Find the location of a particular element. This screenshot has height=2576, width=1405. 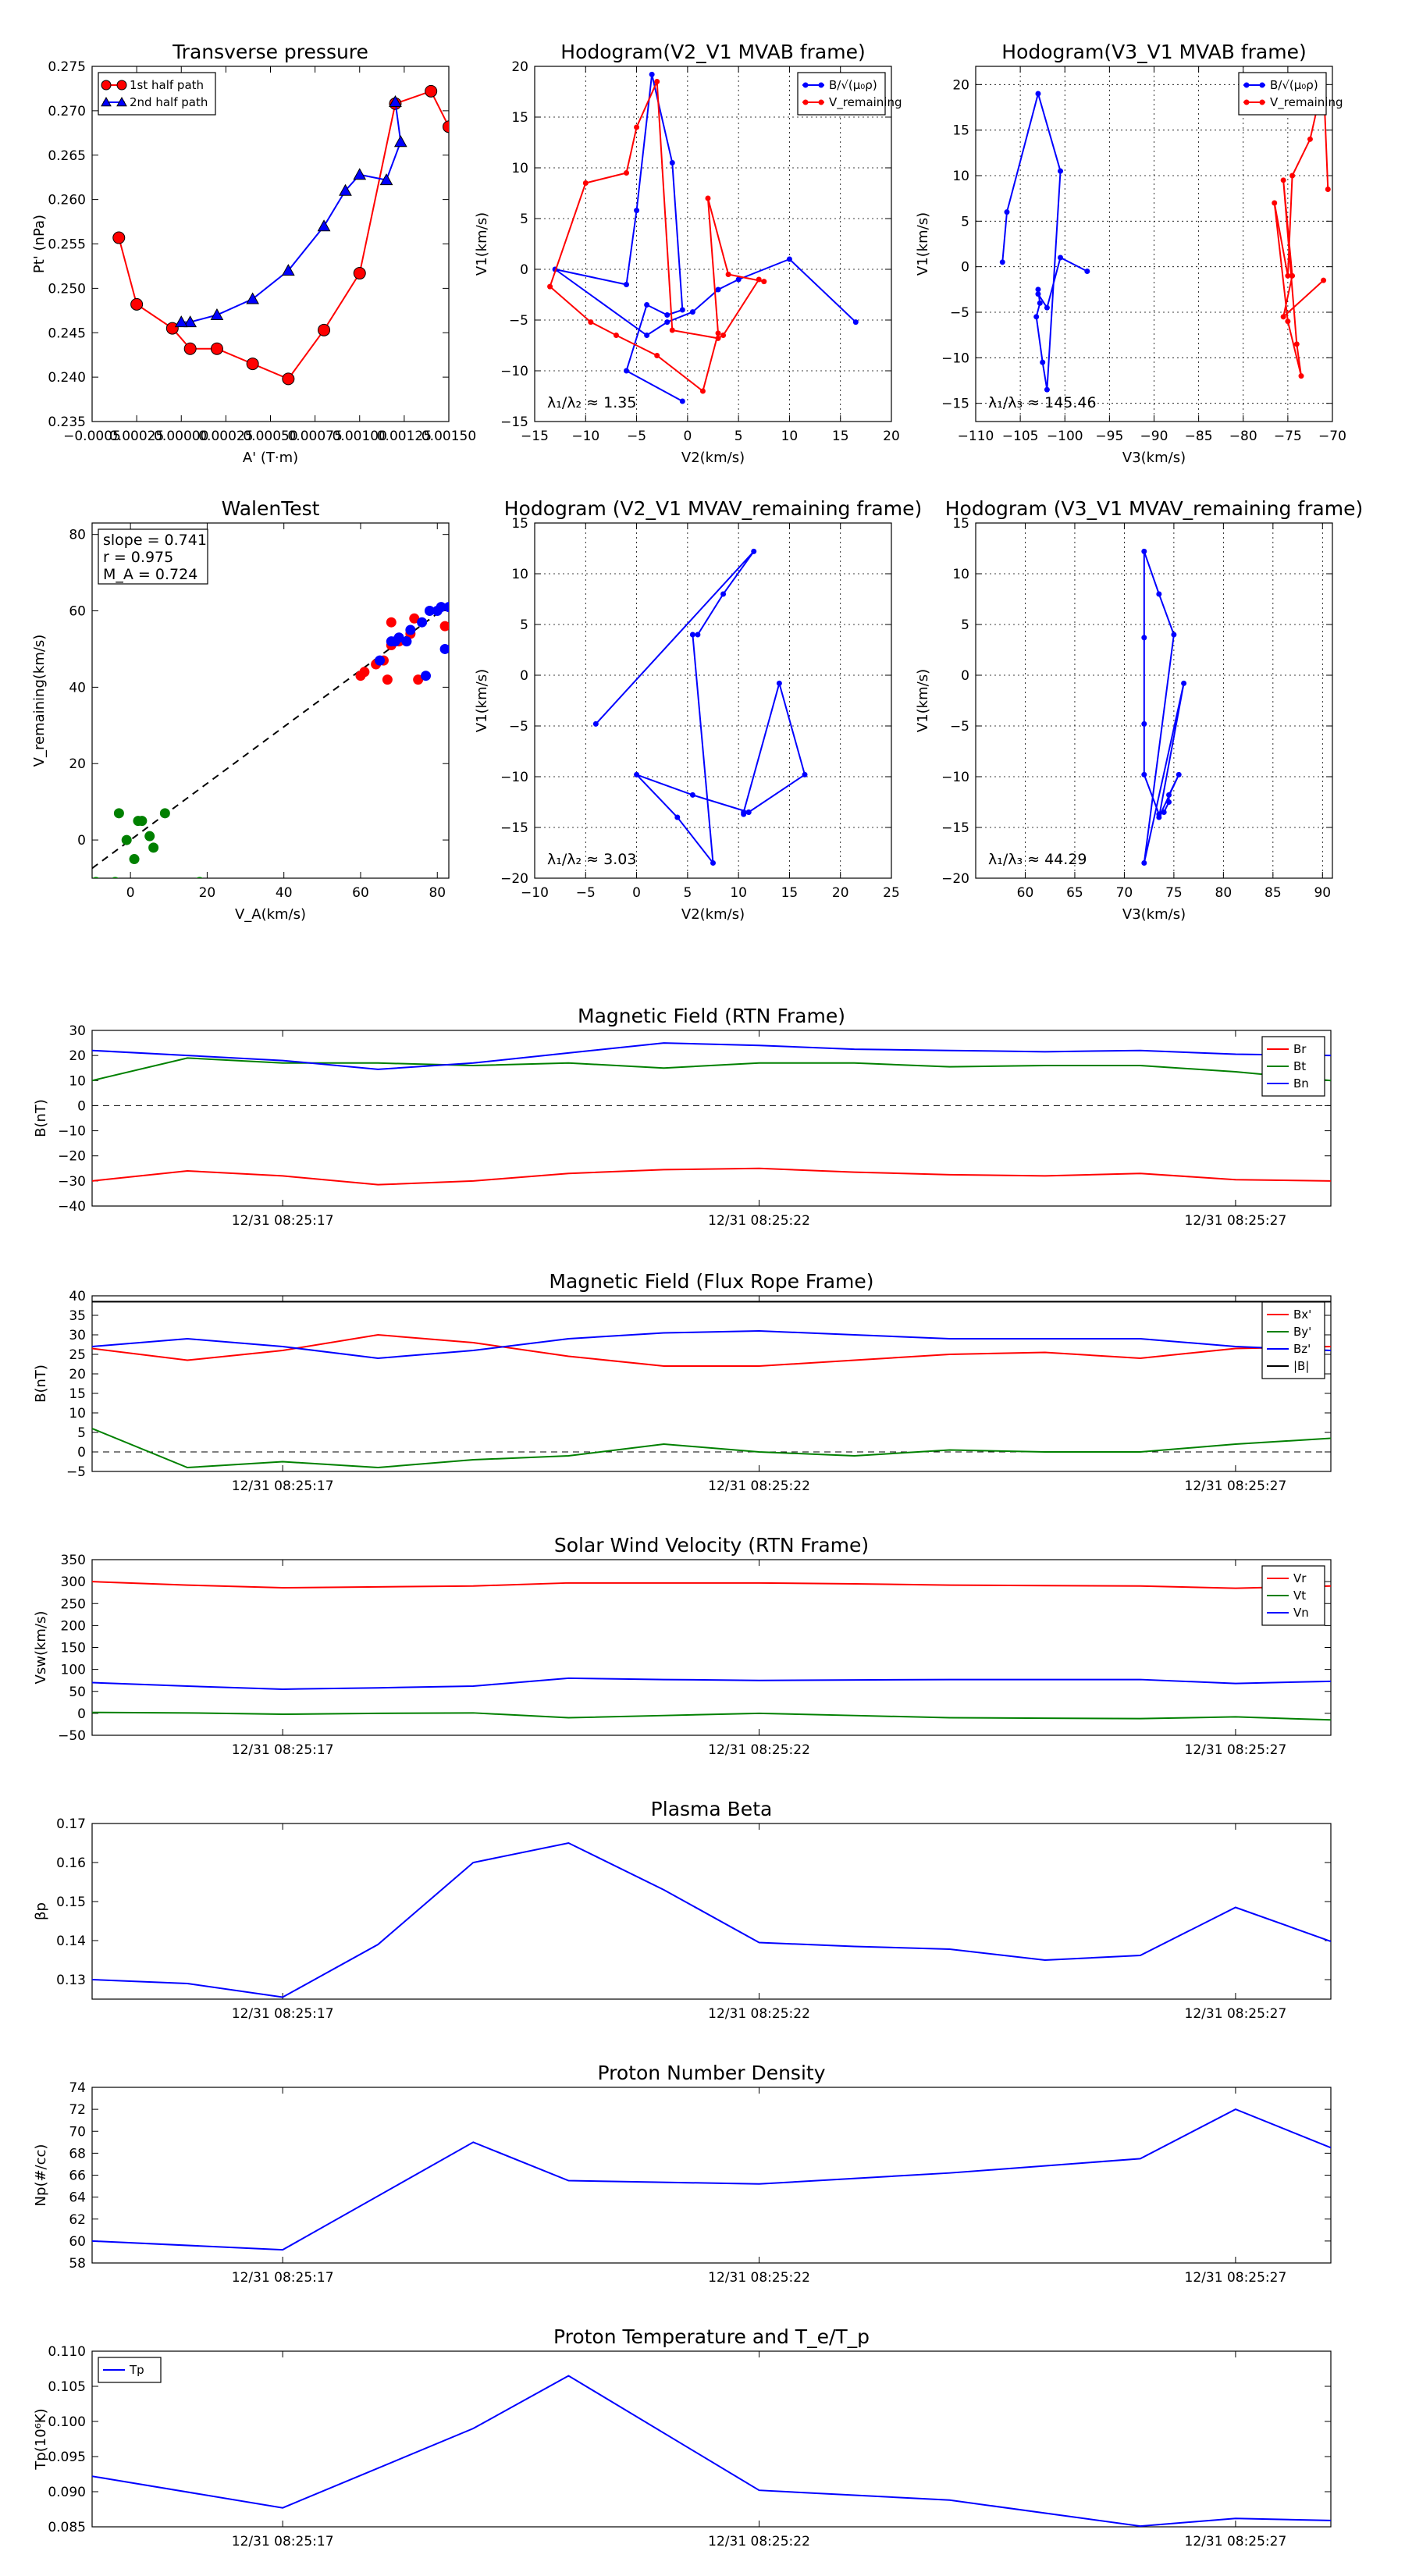

chart-title: Plasma Beta is located at coordinates (712, 1809).